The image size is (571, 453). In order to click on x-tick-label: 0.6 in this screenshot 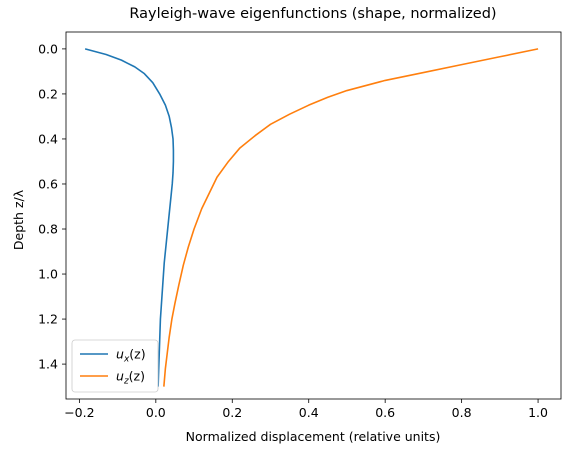, I will do `click(385, 412)`.